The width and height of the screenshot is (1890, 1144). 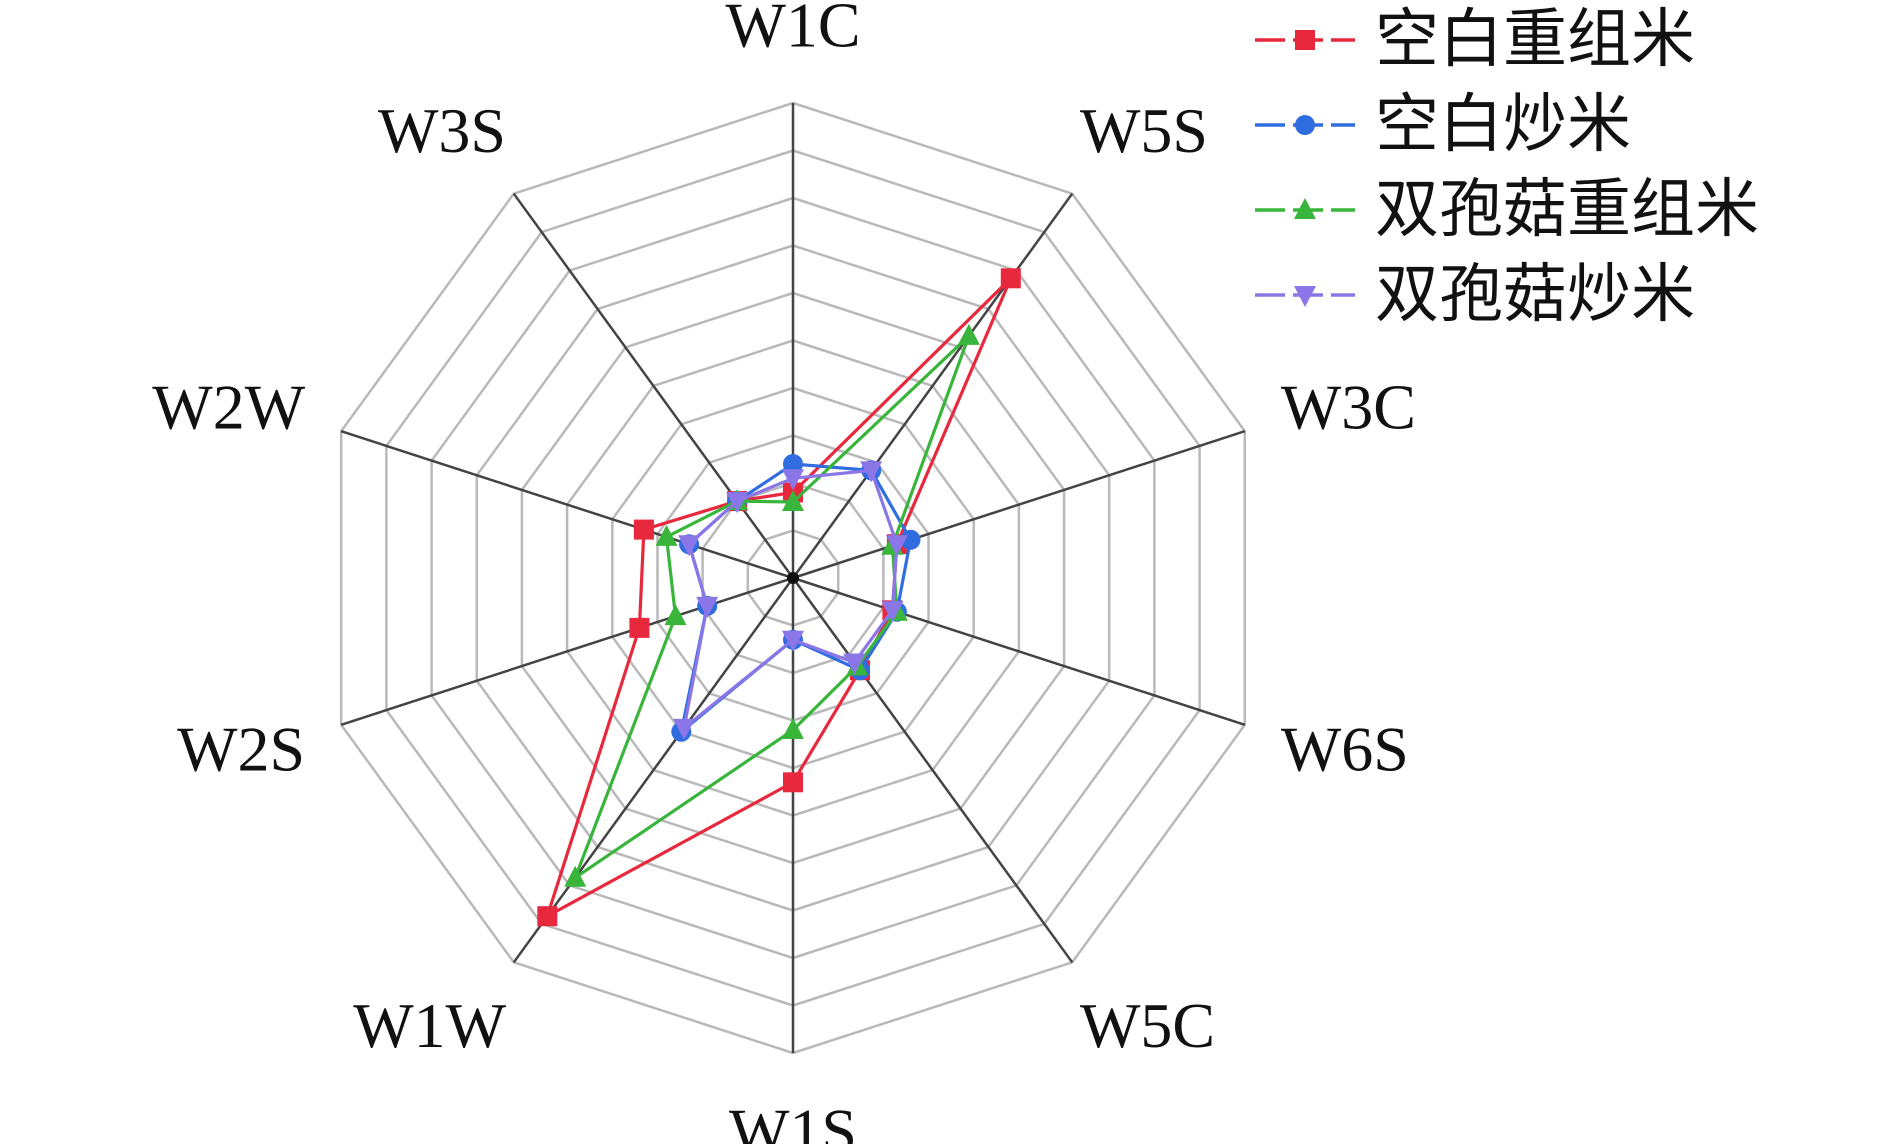 What do you see at coordinates (1503, 125) in the screenshot?
I see `legend-label: 空白炒米` at bounding box center [1503, 125].